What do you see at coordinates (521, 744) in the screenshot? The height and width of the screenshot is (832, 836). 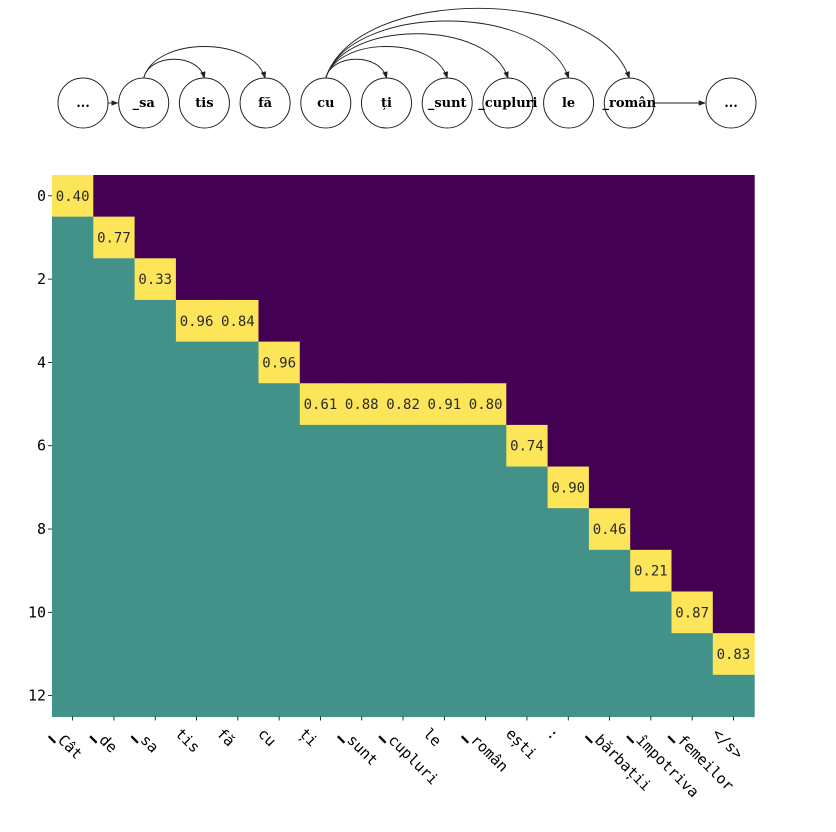 I see `x-tick-label: ești` at bounding box center [521, 744].